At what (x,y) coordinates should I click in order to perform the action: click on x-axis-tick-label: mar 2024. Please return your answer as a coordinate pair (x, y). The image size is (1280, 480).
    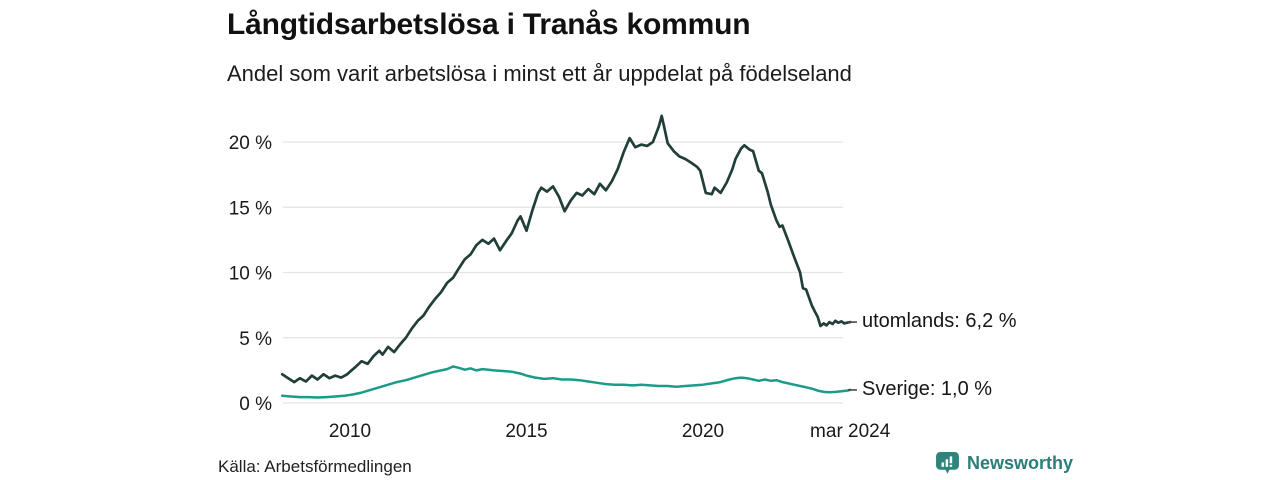
    Looking at the image, I should click on (850, 431).